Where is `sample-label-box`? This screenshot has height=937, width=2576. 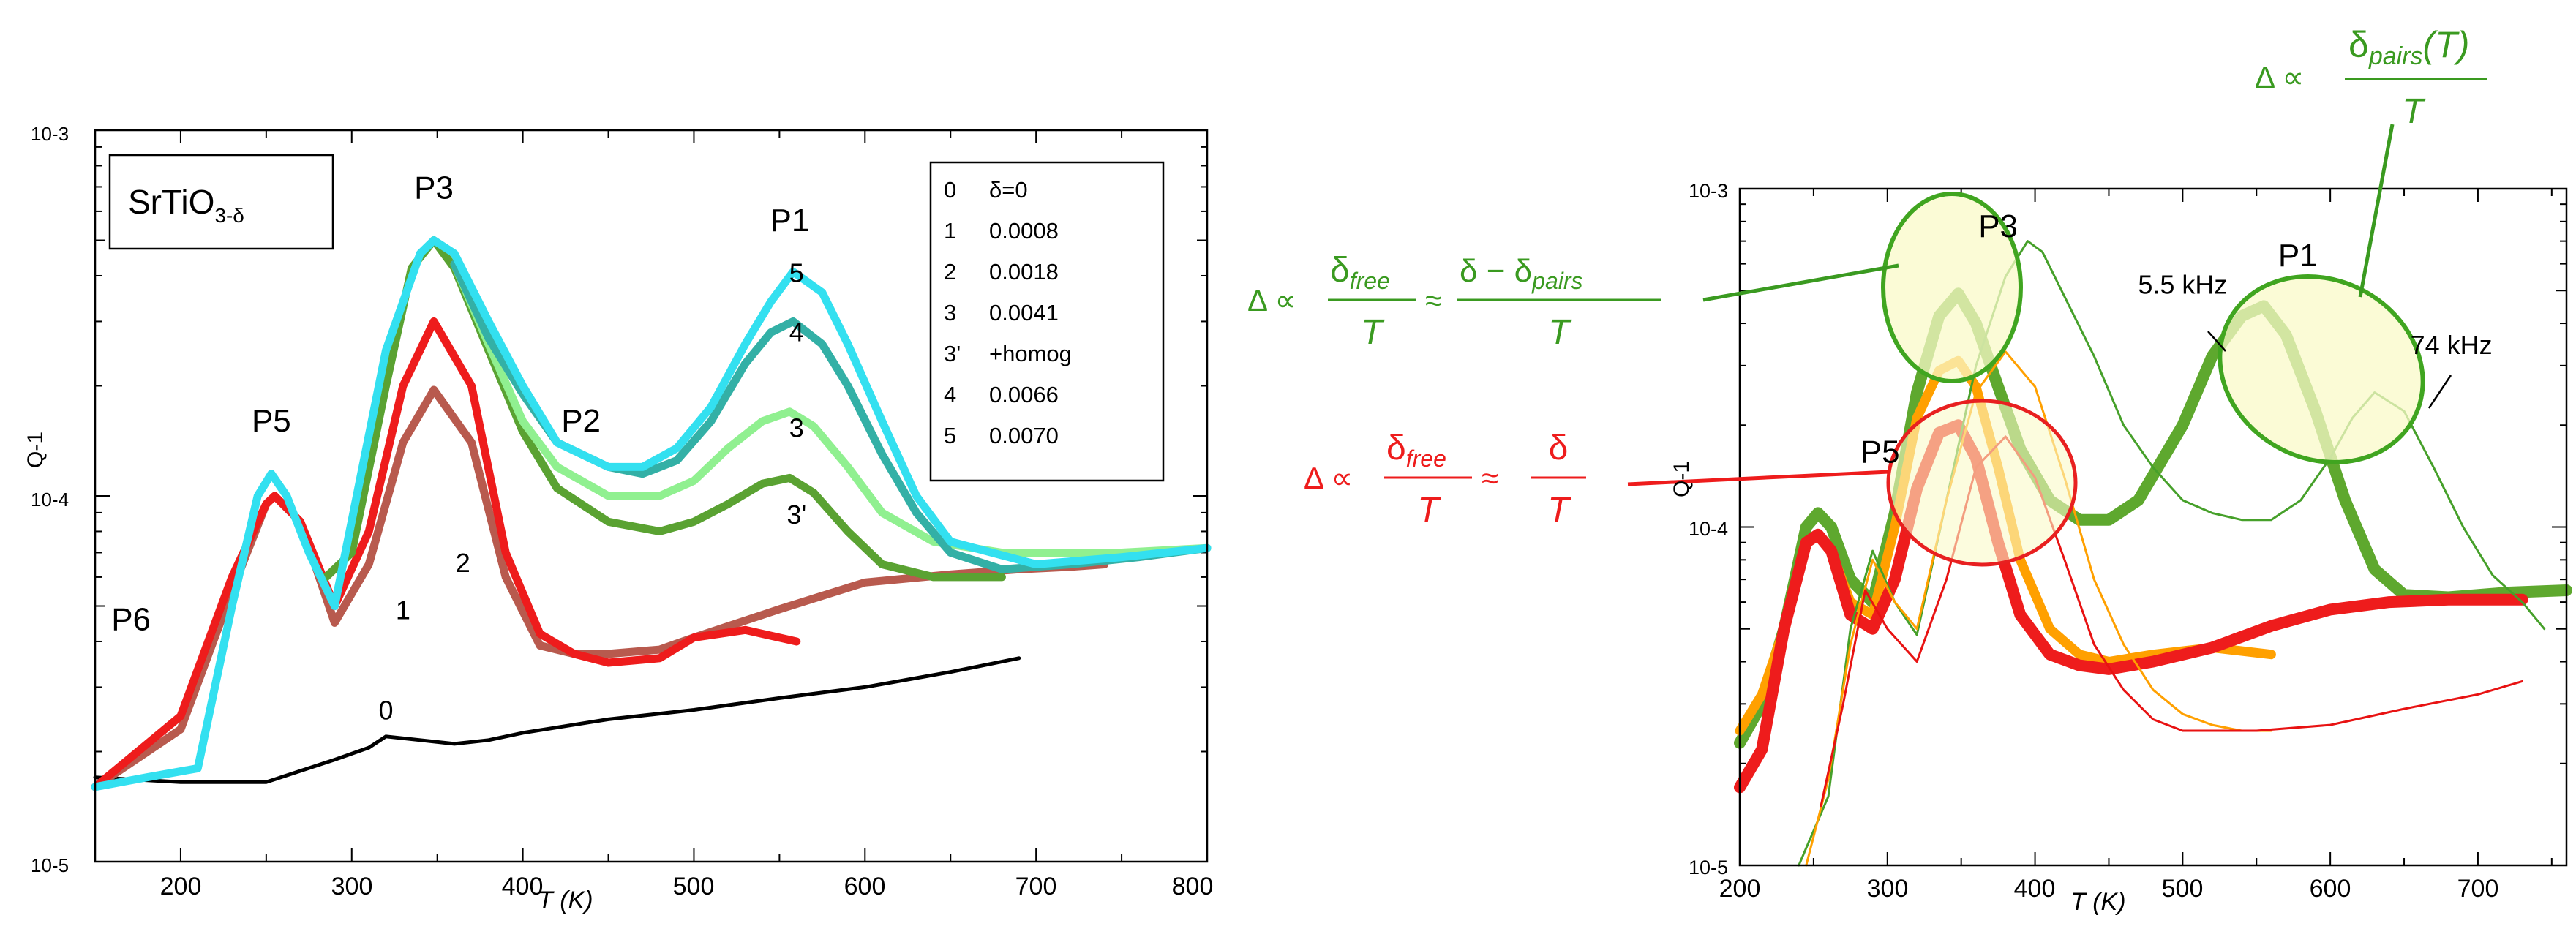
sample-label-box is located at coordinates (221, 202).